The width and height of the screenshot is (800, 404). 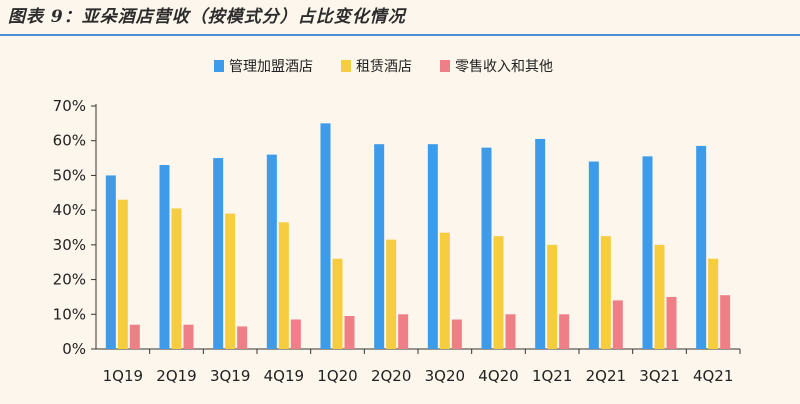 I want to click on y-tick-label: 0%, so click(x=74, y=349).